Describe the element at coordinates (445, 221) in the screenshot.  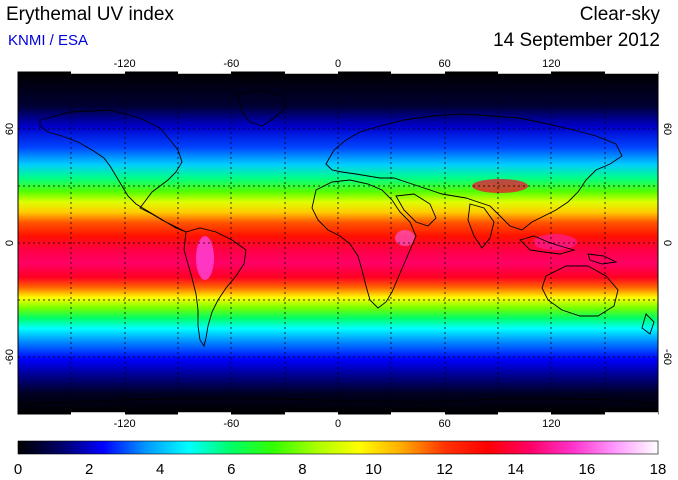
I see `south-asia-outline` at that location.